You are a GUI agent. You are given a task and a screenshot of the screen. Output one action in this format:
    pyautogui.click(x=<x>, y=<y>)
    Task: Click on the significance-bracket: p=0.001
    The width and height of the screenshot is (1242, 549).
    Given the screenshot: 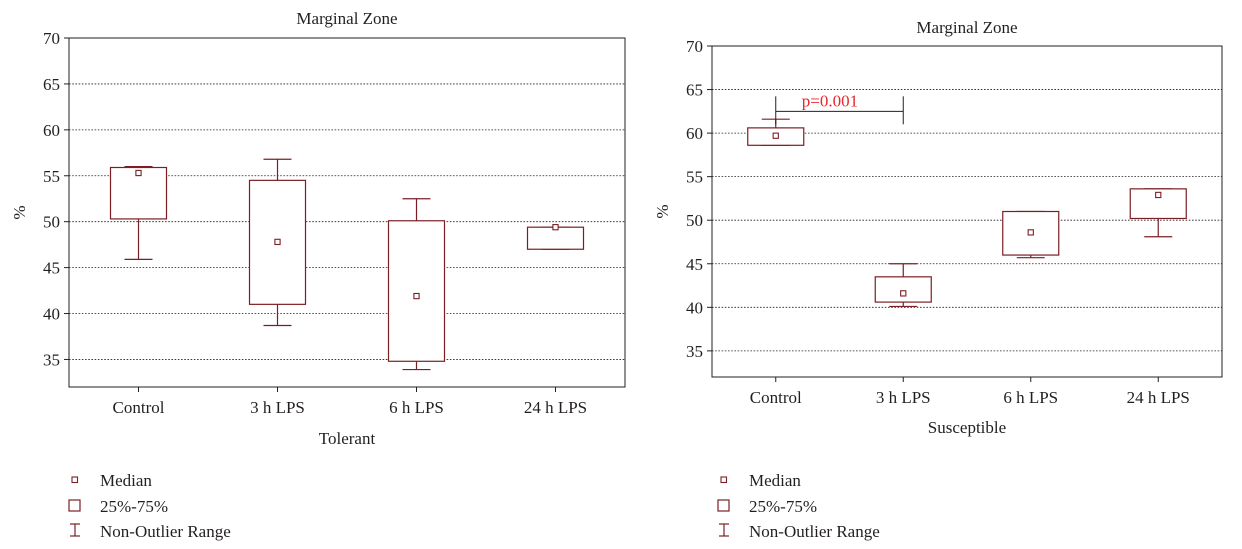 What is the action you would take?
    pyautogui.click(x=839, y=108)
    